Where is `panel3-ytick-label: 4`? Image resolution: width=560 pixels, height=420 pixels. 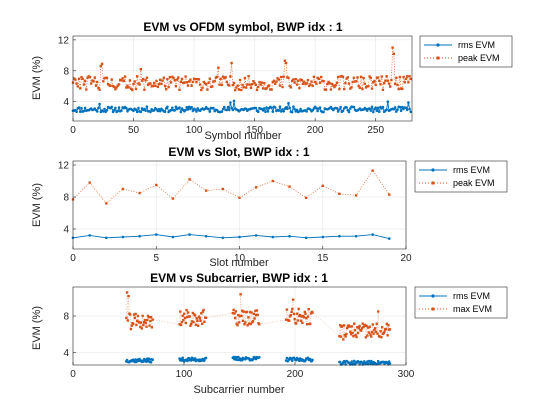
panel3-ytick-label: 4 is located at coordinates (66, 353).